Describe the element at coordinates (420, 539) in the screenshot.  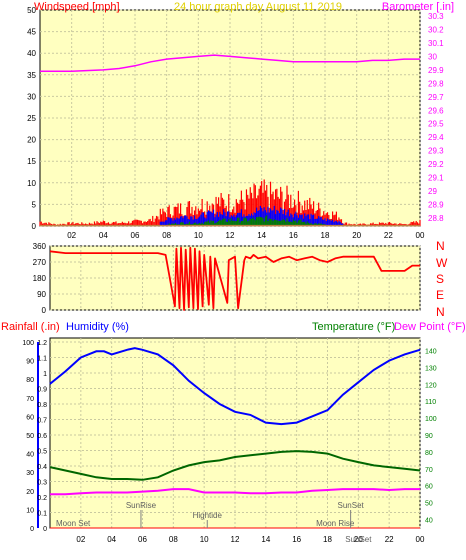
I see `temperature-time-tick-label: 00` at that location.